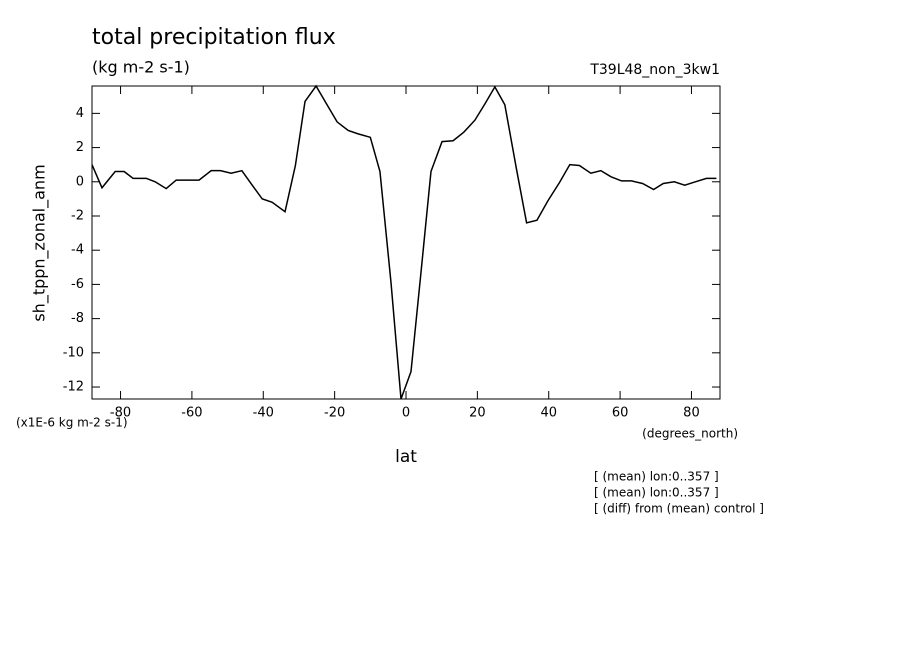 The height and width of the screenshot is (654, 904). What do you see at coordinates (690, 434) in the screenshot?
I see `x-units: (degrees_north)` at bounding box center [690, 434].